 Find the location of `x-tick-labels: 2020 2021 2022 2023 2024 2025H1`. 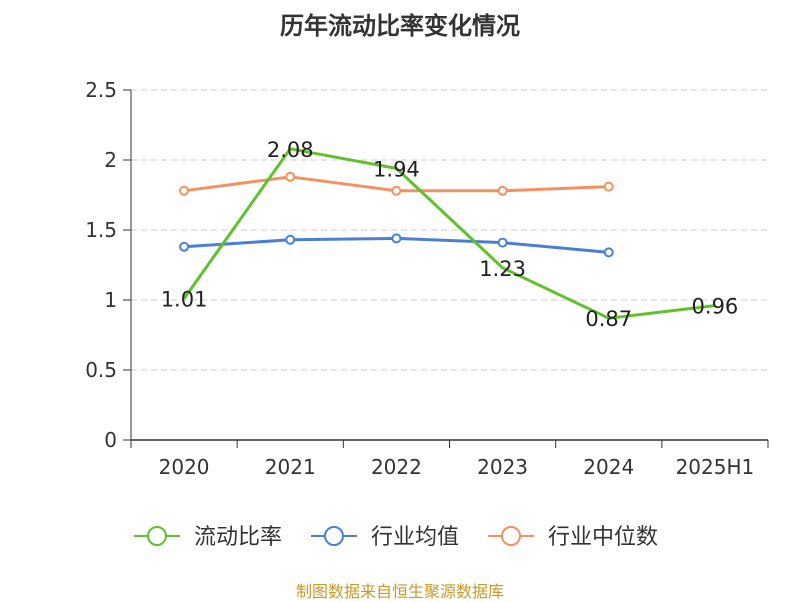

x-tick-labels: 2020 2021 2022 2023 2024 2025H1 is located at coordinates (457, 467).